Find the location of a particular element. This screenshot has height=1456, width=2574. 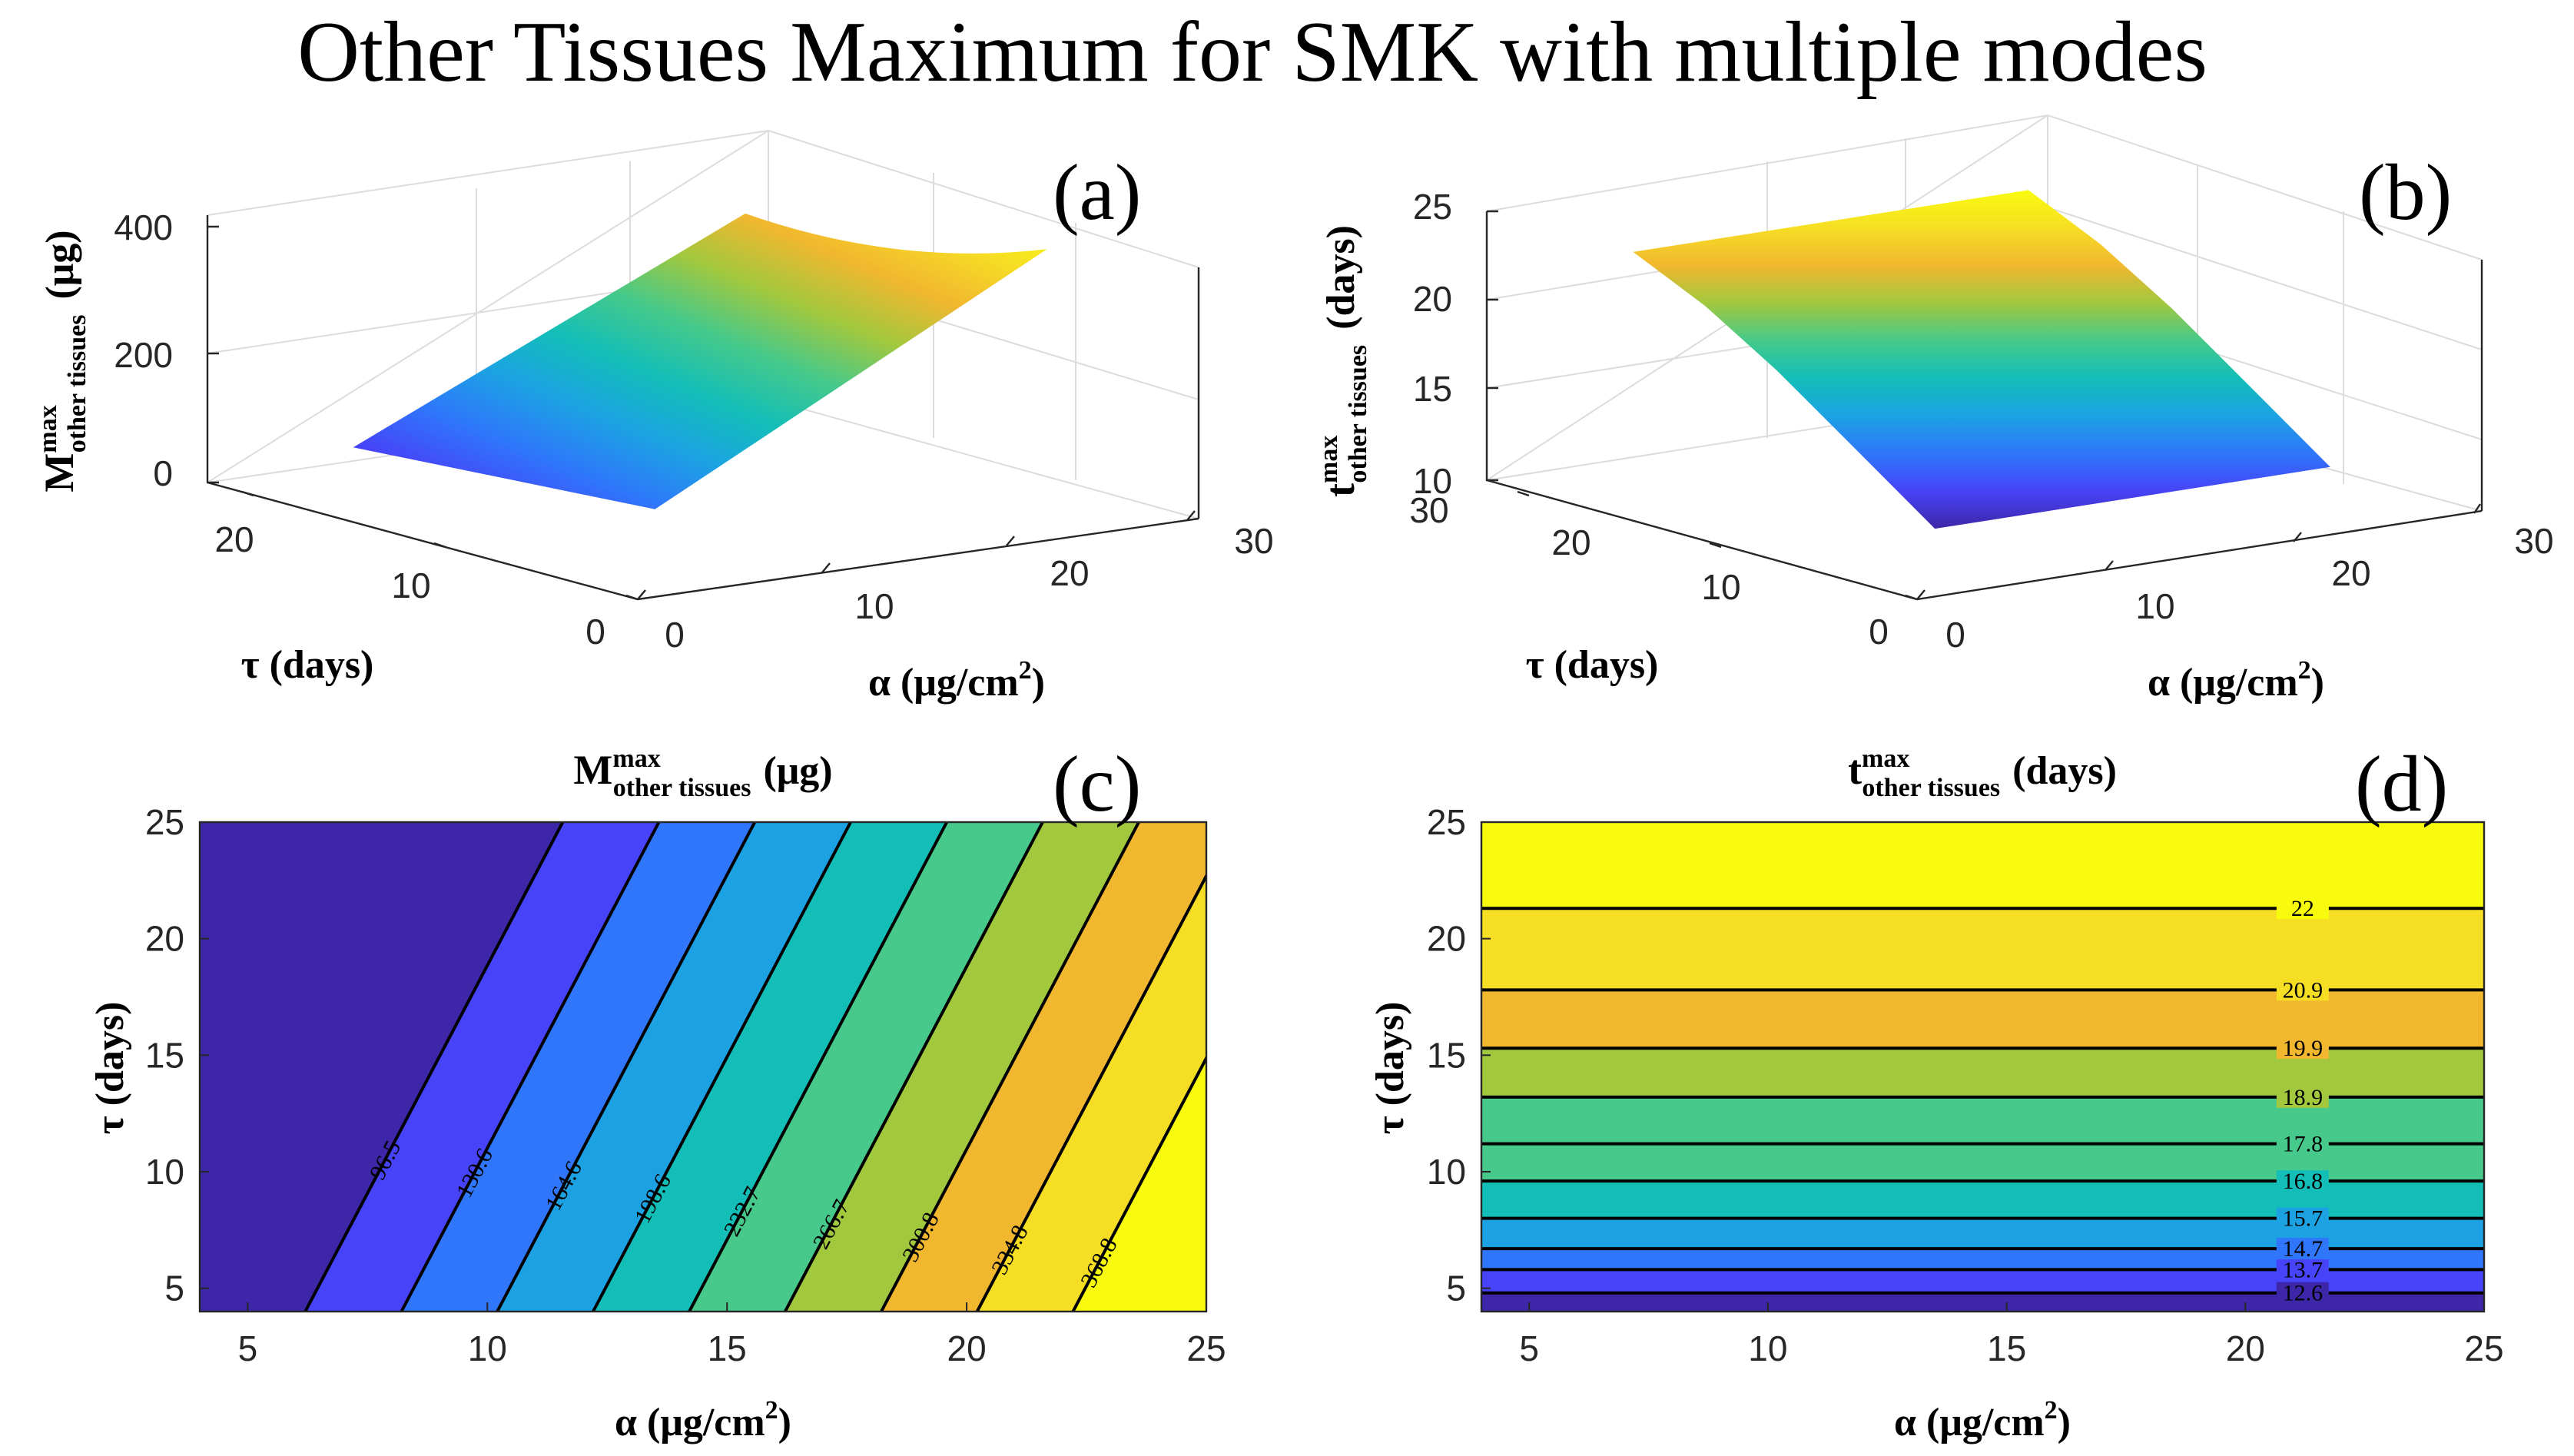

y-tick-label: 25 is located at coordinates (165, 822).